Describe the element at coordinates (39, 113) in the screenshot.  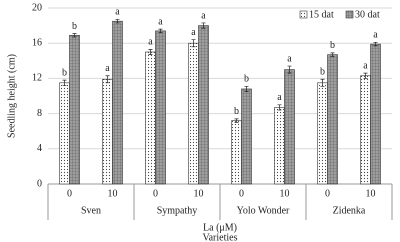
I see `y-tick-label: 8` at that location.